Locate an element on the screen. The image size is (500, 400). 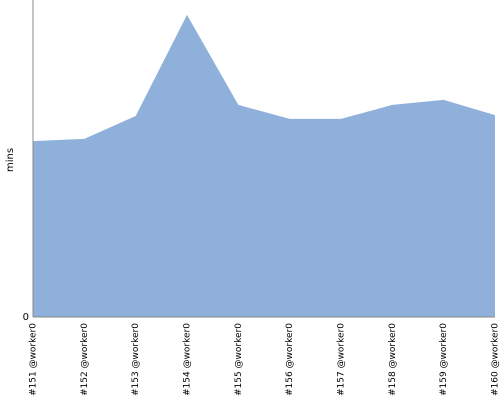
y-axis-label: mins is located at coordinates (10, 160).